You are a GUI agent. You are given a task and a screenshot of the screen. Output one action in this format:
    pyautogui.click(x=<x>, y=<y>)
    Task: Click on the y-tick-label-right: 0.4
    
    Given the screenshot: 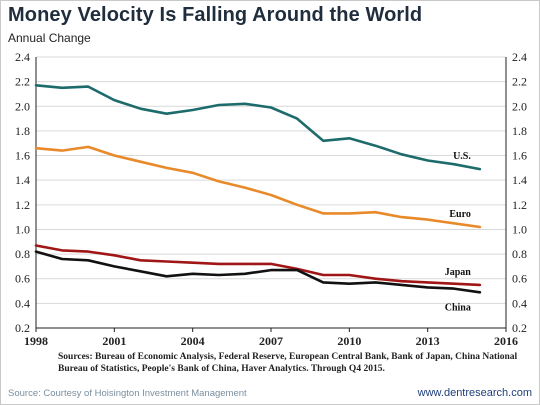 What is the action you would take?
    pyautogui.click(x=519, y=303)
    